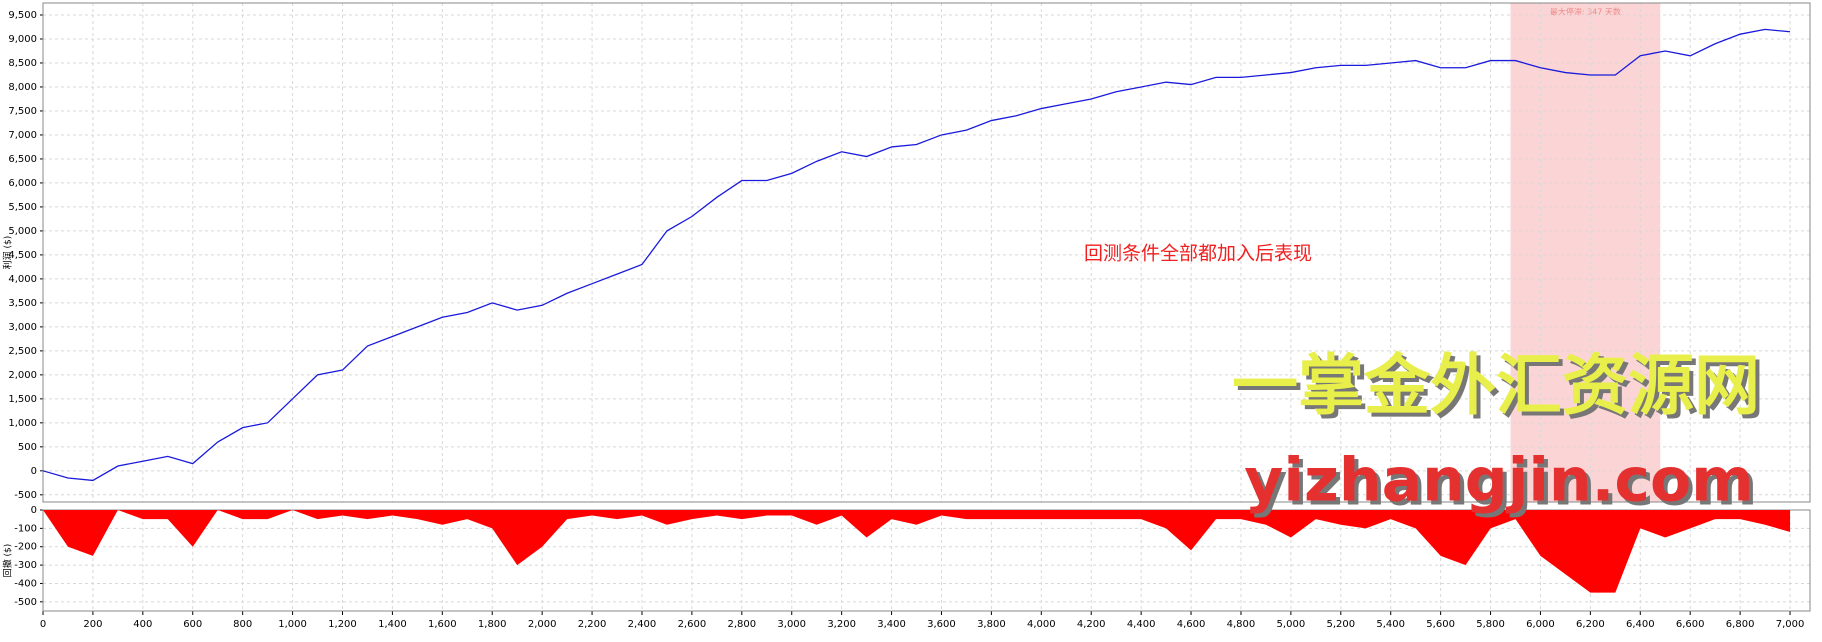  What do you see at coordinates (22, 423) in the screenshot?
I see `y-tick-label: 1,000` at bounding box center [22, 423].